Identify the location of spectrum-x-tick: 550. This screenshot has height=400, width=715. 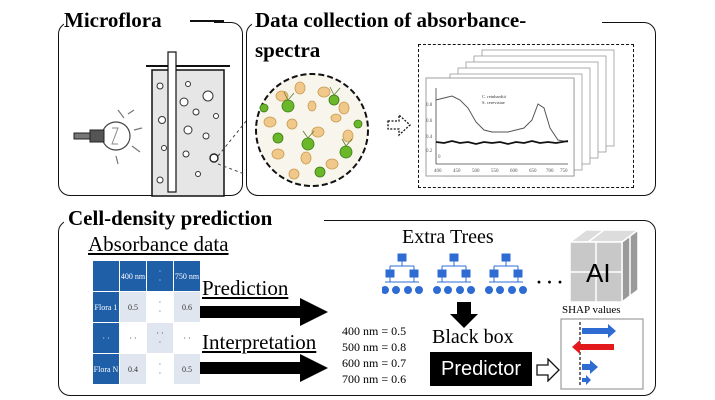
(495, 171).